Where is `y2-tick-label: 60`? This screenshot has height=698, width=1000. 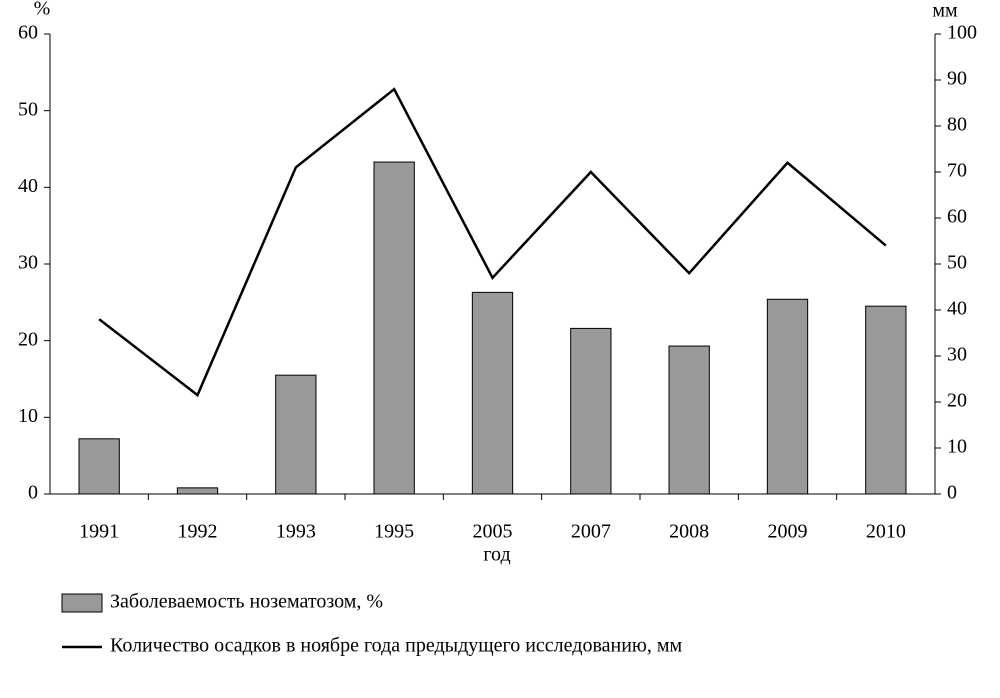 y2-tick-label: 60 is located at coordinates (957, 217).